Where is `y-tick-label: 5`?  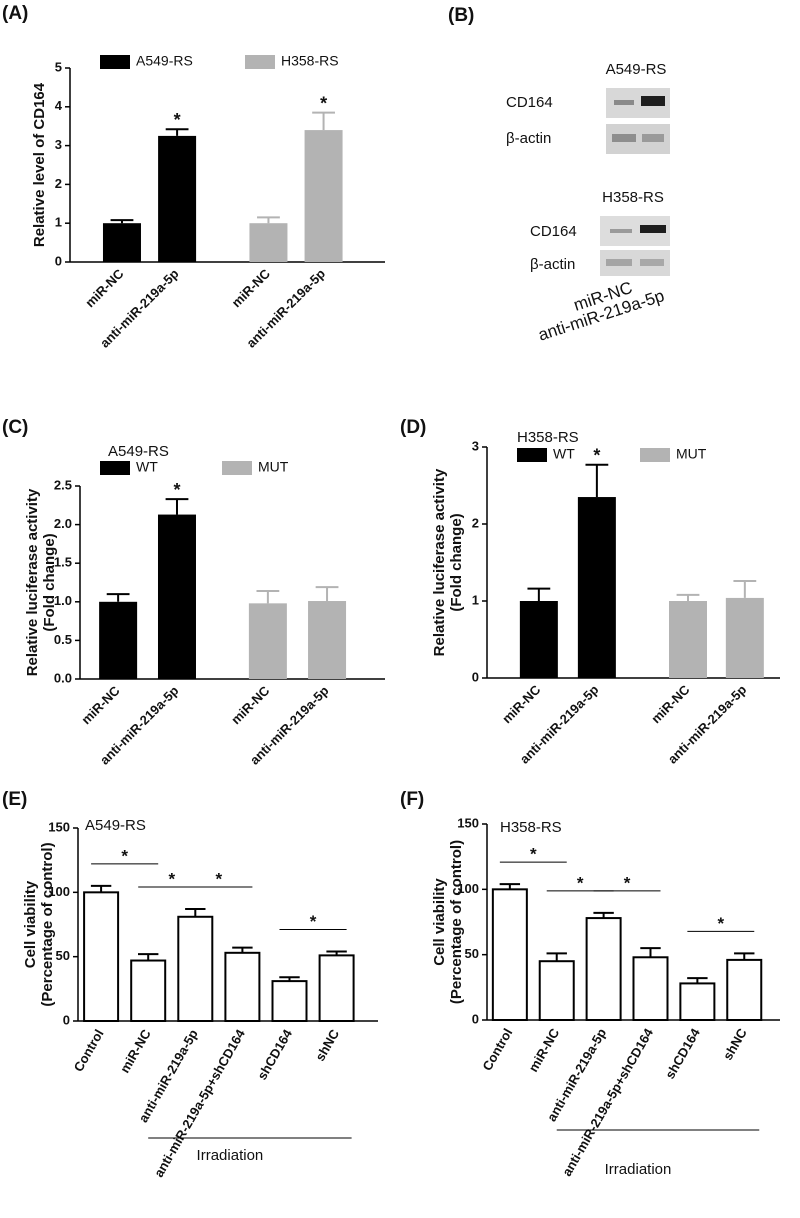
y-tick-label: 5 is located at coordinates (58, 66).